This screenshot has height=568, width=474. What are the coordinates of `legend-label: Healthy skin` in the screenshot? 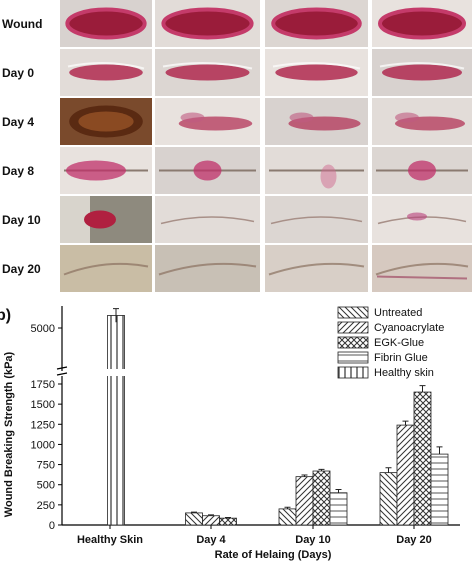 It's located at (404, 373).